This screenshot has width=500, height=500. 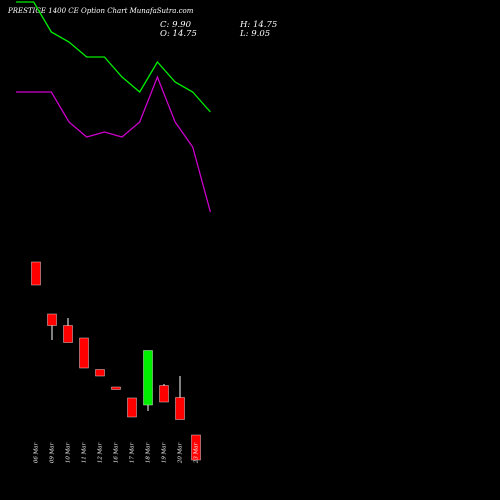 What do you see at coordinates (85, 452) in the screenshot?
I see `x-tick-label-4: 11 Mar` at bounding box center [85, 452].